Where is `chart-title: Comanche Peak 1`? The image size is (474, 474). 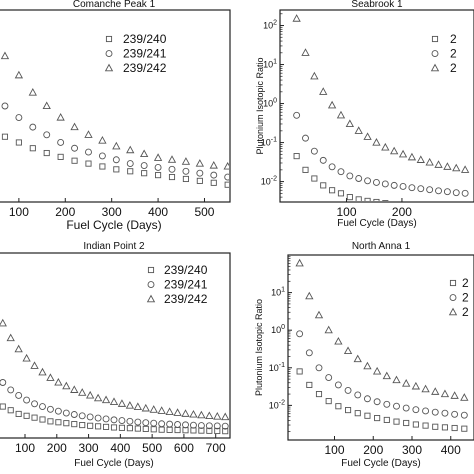
chart-title: Comanche Peak 1 is located at coordinates (114, 5).